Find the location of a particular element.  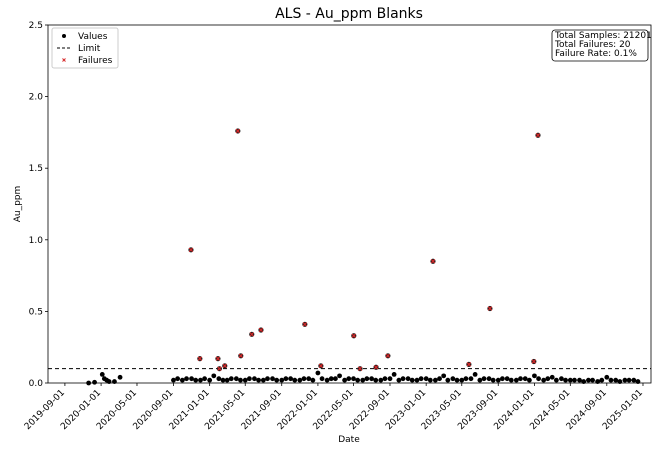

legend: Values Limit Failures is located at coordinates (85, 48).